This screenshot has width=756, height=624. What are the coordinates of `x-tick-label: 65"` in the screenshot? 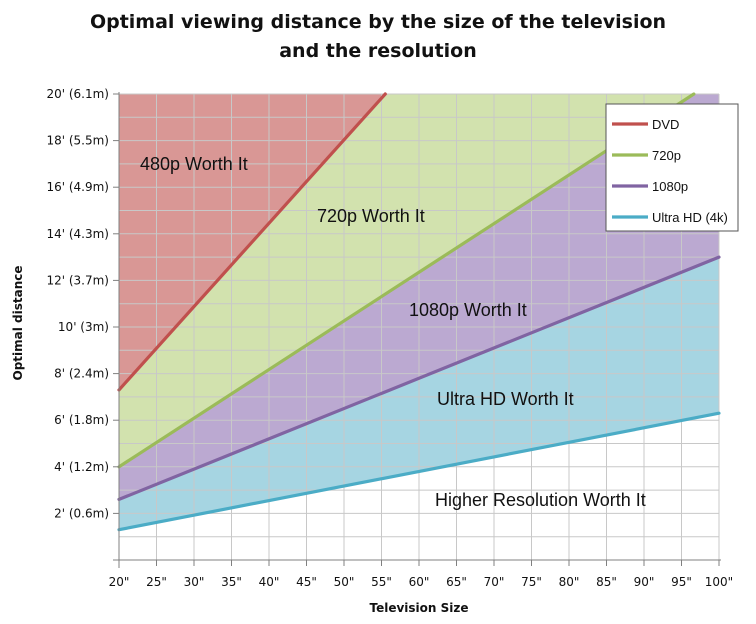 It's located at (456, 582).